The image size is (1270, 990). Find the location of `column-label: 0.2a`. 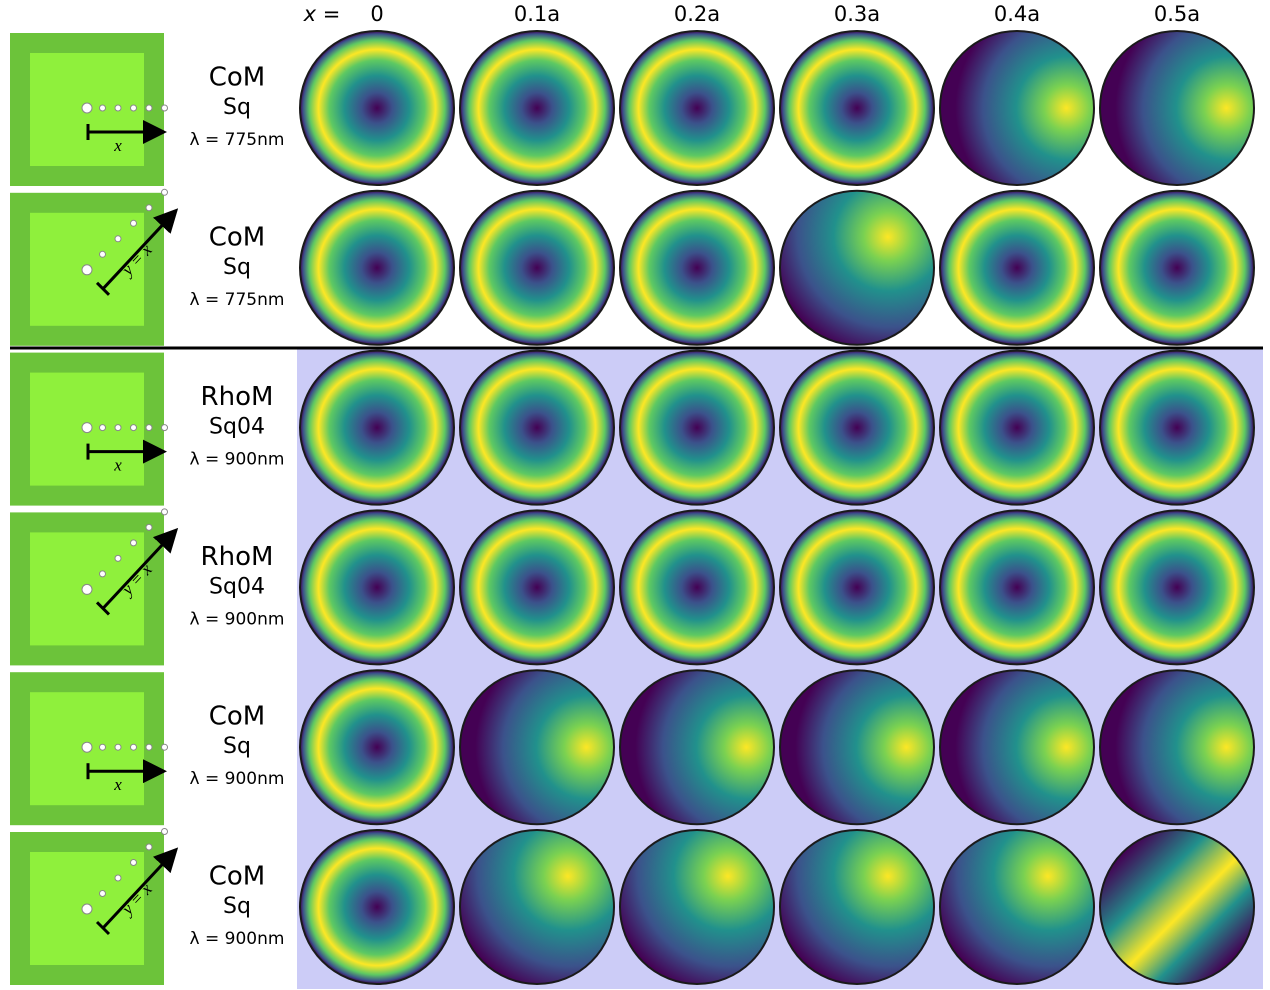

column-label: 0.2a is located at coordinates (697, 14).